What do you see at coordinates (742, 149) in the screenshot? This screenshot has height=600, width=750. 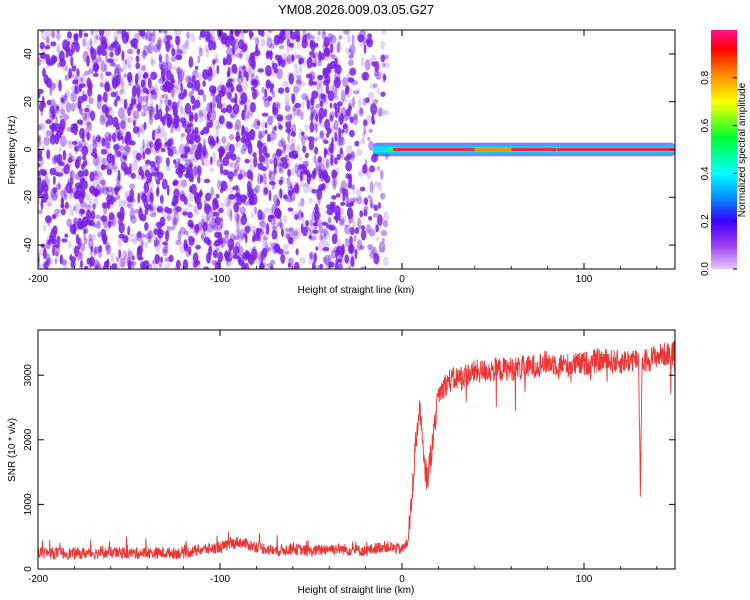 I see `colorbar-label: Normalized spectral amplitude` at bounding box center [742, 149].